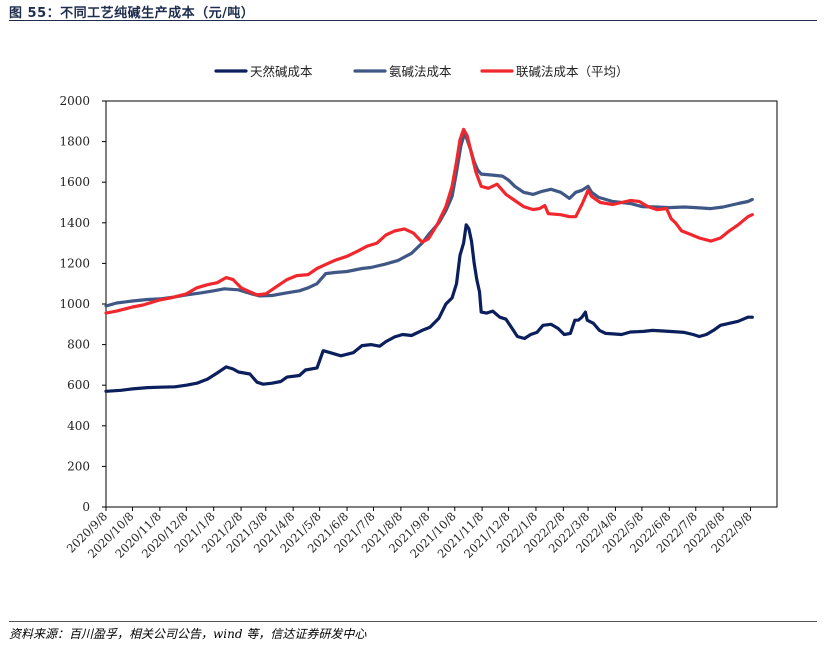 Image resolution: width=825 pixels, height=649 pixels. Describe the element at coordinates (78, 385) in the screenshot. I see `y-tick-label: 600` at that location.